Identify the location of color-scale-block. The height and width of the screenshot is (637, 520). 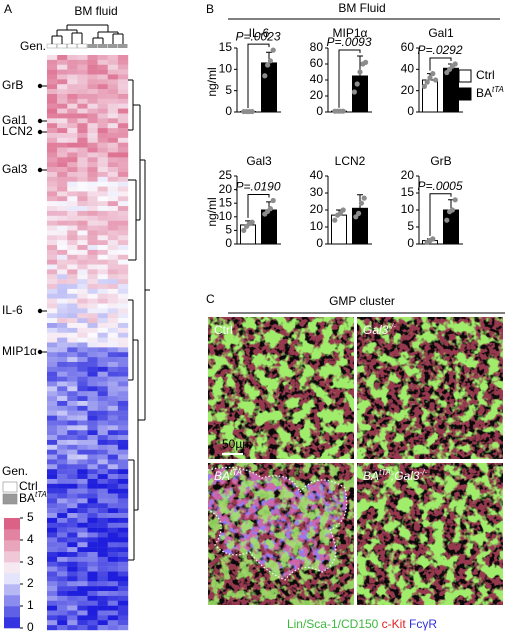
(12, 590).